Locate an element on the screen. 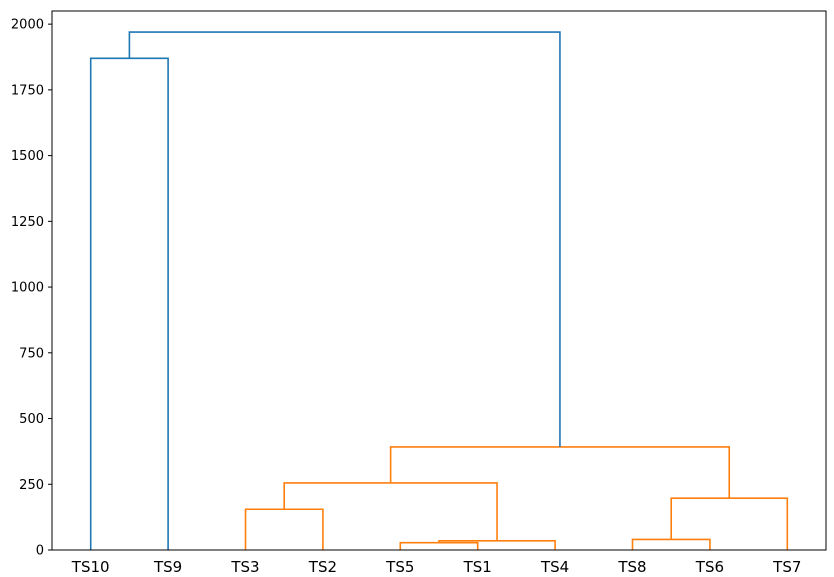 This screenshot has width=834, height=577. x-leaf-label-ts7: TS7 is located at coordinates (786, 567).